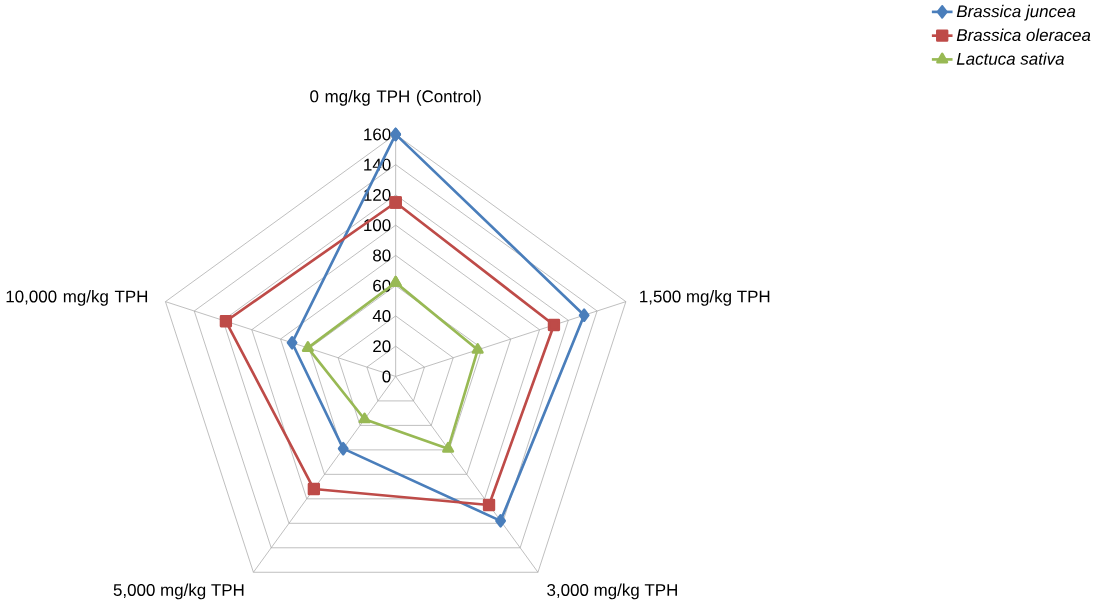 This screenshot has height=601, width=1097. I want to click on y-tick-label: 20, so click(382, 346).